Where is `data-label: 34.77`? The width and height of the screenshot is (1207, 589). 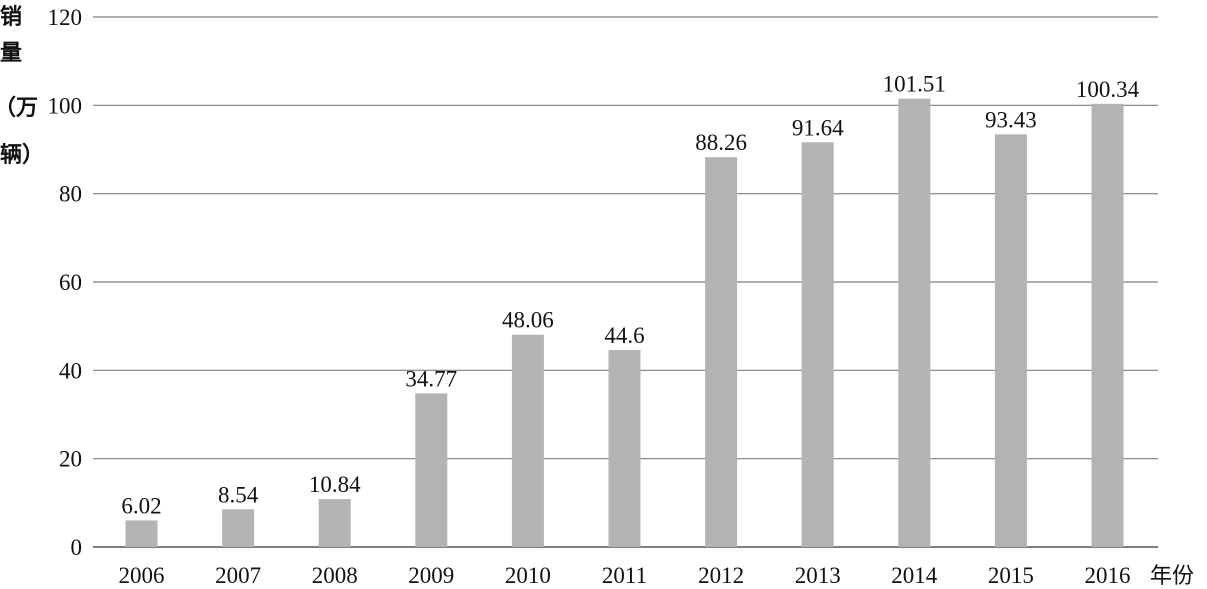
data-label: 34.77 is located at coordinates (431, 378).